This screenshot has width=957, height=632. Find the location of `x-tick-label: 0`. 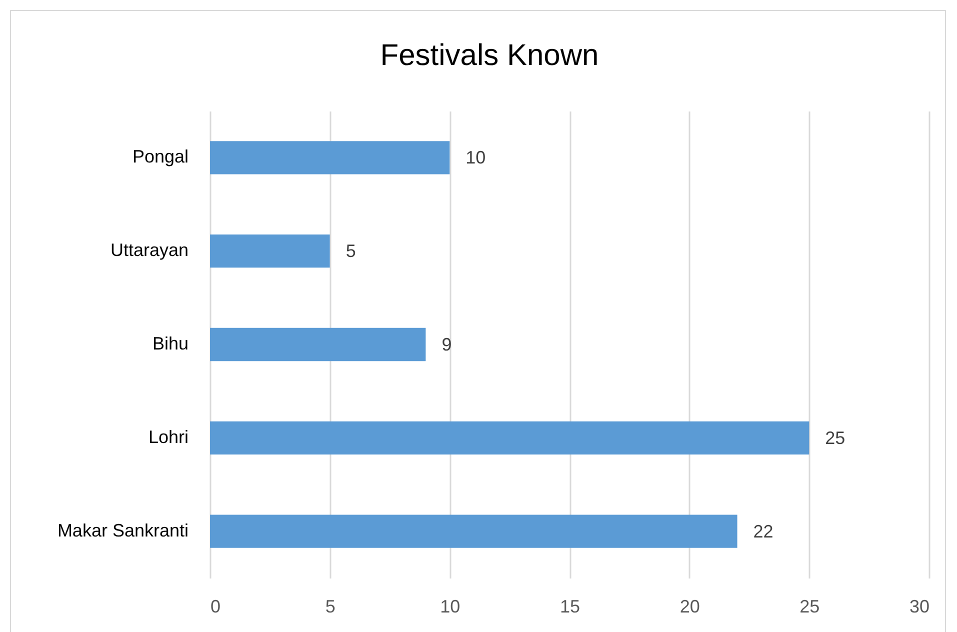

x-tick-label: 0 is located at coordinates (215, 606).